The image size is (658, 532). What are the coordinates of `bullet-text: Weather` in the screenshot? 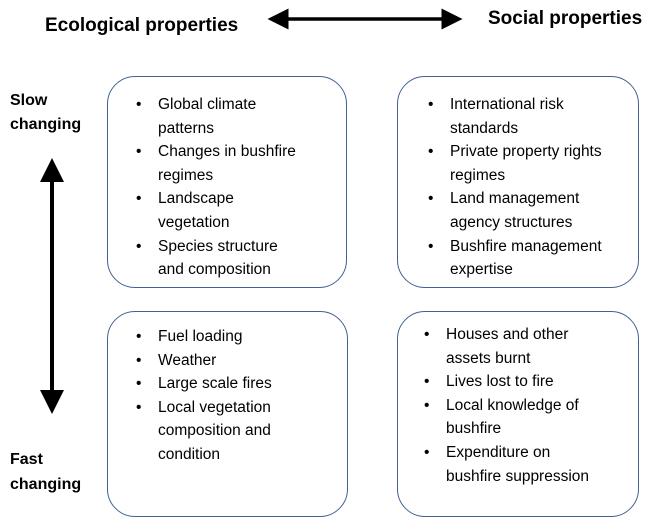 It's located at (176, 361).